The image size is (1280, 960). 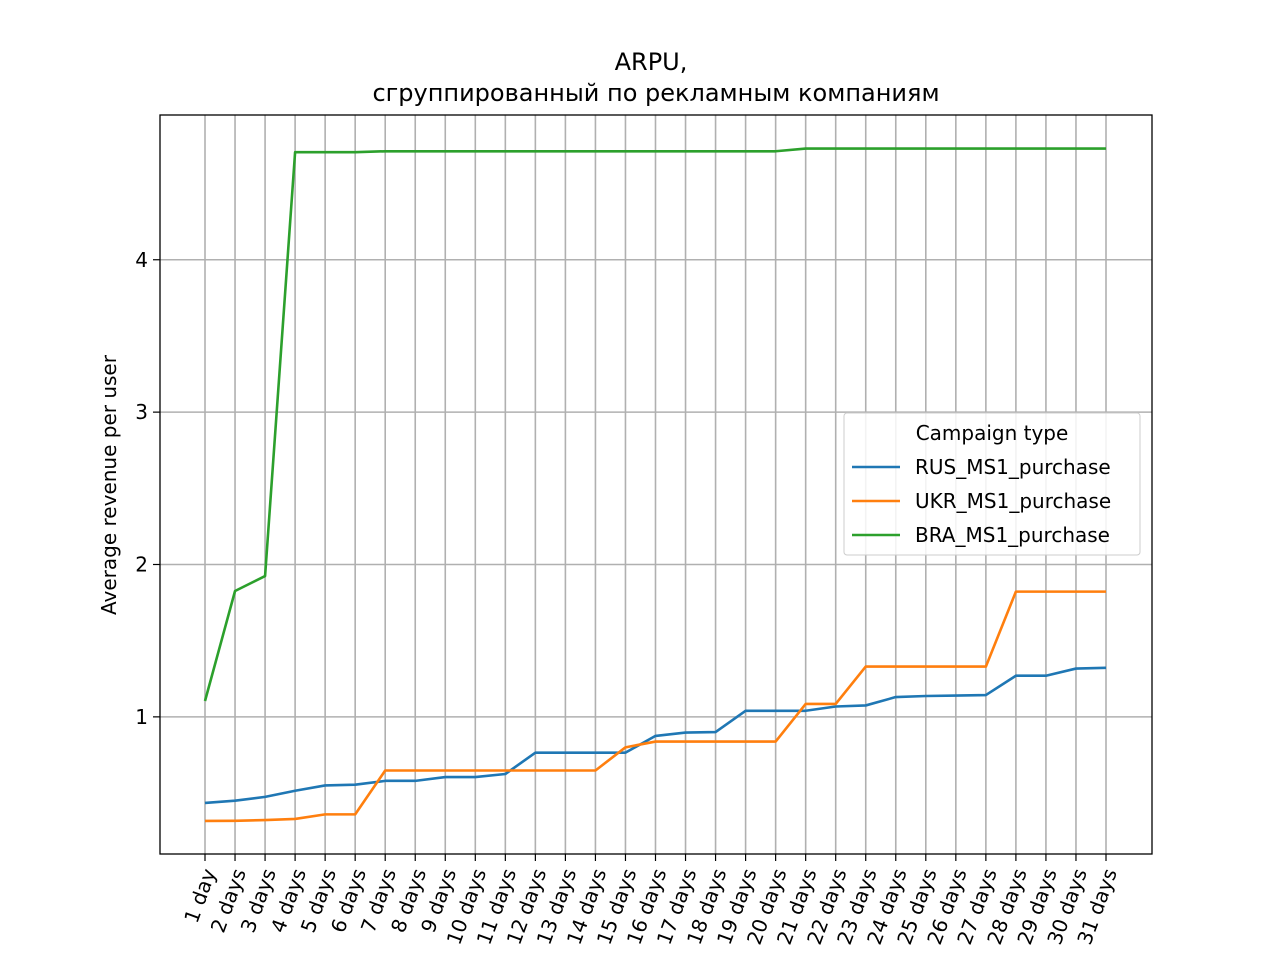 What do you see at coordinates (141, 412) in the screenshot?
I see `y-tick-label: 3` at bounding box center [141, 412].